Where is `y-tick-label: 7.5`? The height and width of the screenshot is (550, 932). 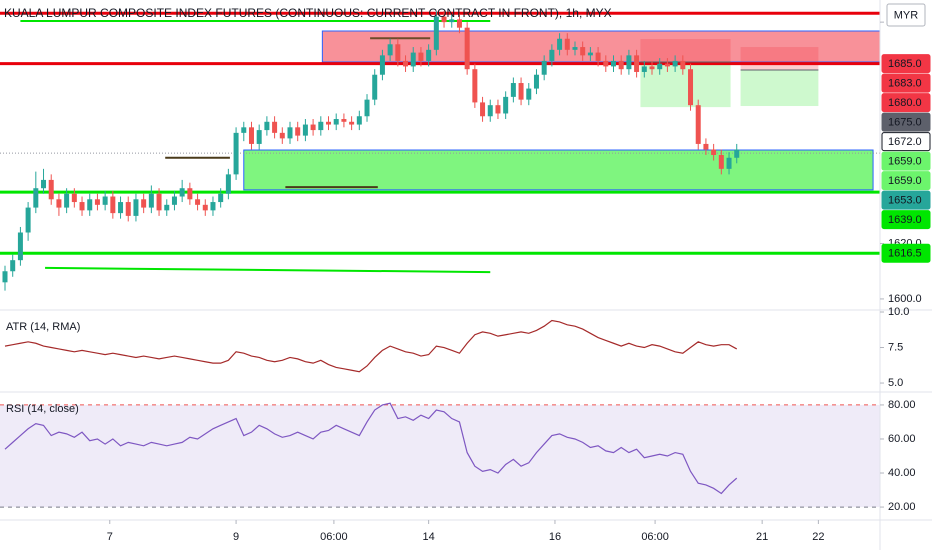
y-tick-label: 7.5 is located at coordinates (895, 347).